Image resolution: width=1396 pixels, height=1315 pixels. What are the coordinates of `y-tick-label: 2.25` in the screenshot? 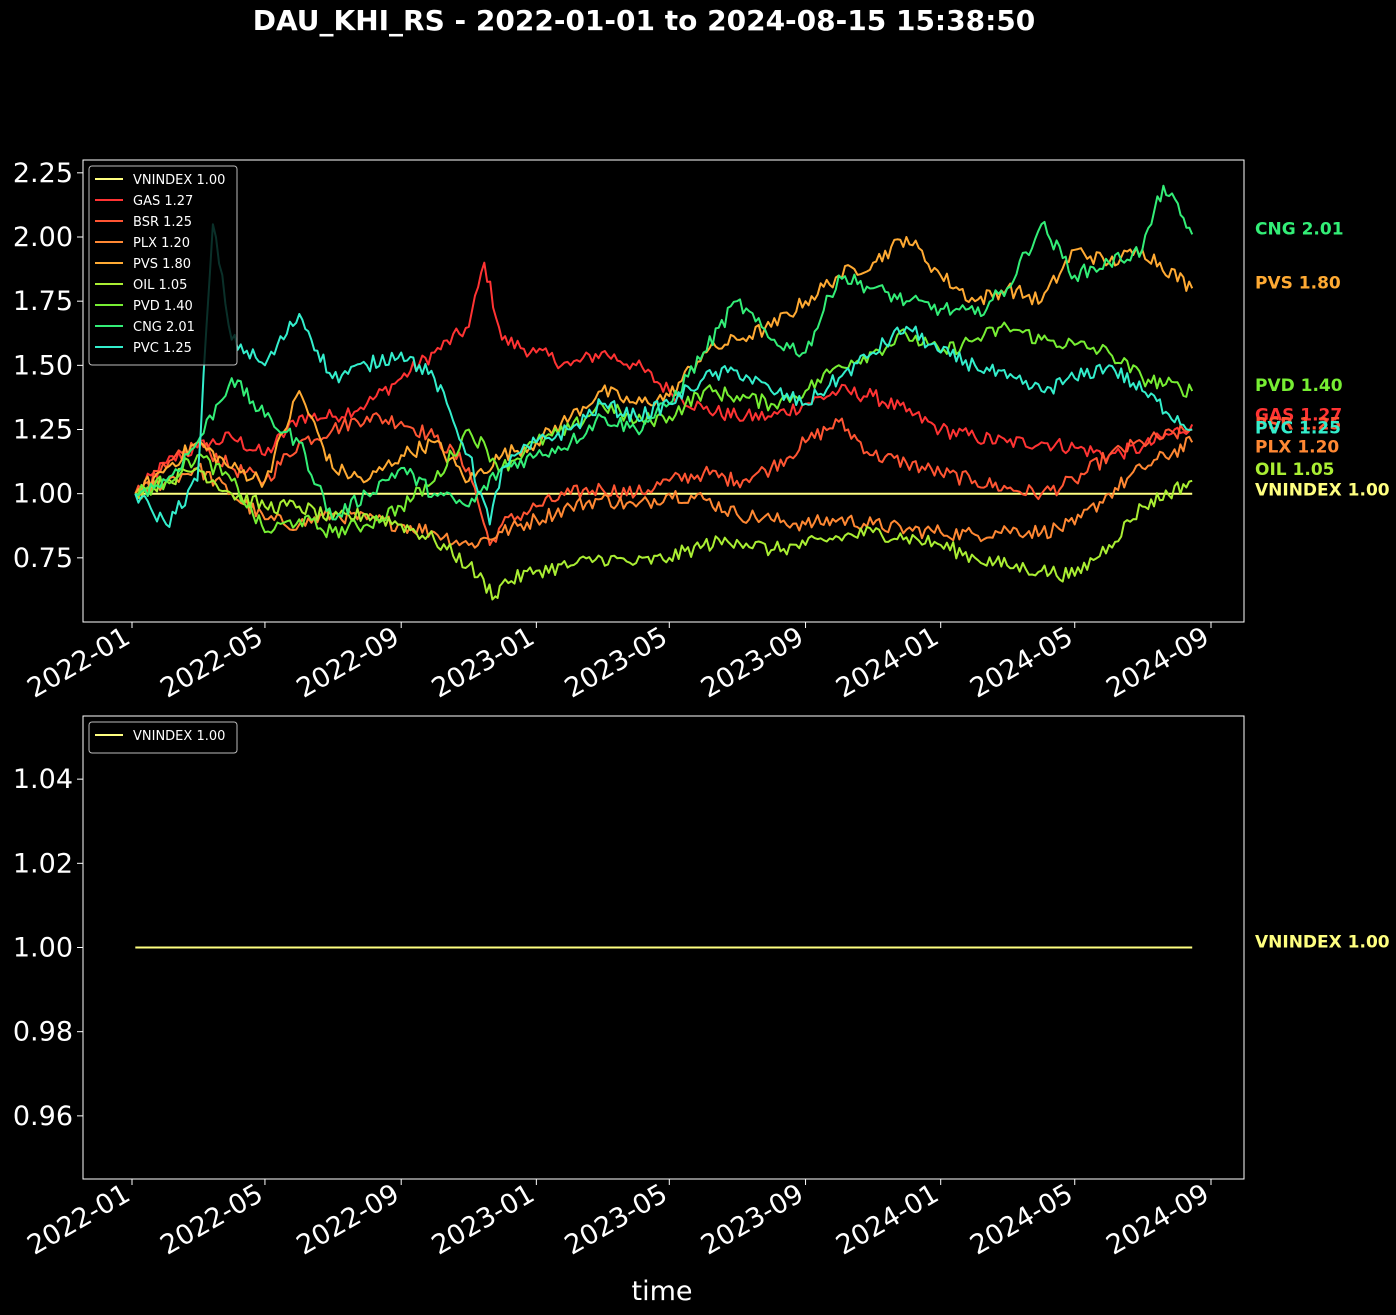 It's located at (43, 173).